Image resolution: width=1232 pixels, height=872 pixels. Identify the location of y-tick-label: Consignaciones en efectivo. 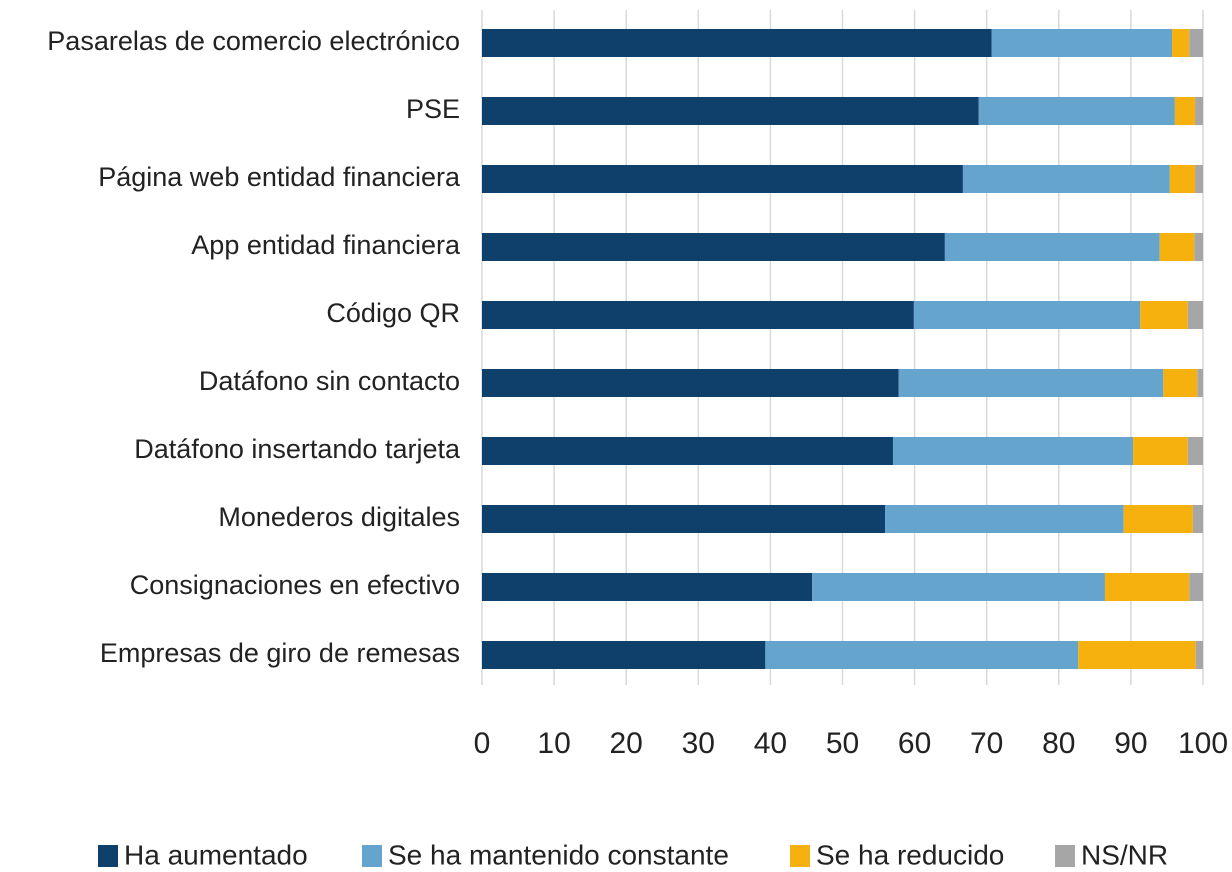
(295, 585).